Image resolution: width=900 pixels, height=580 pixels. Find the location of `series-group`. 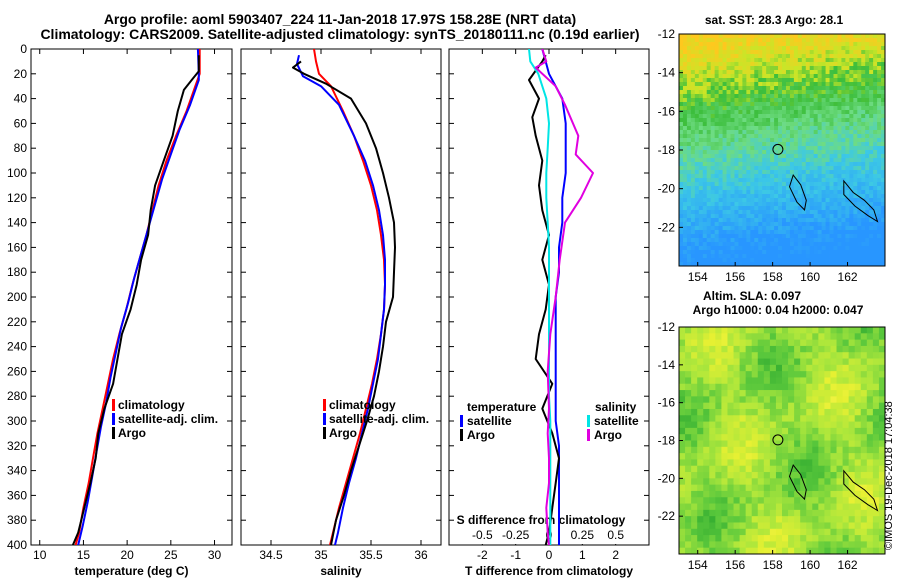

series-group is located at coordinates (561, 297).